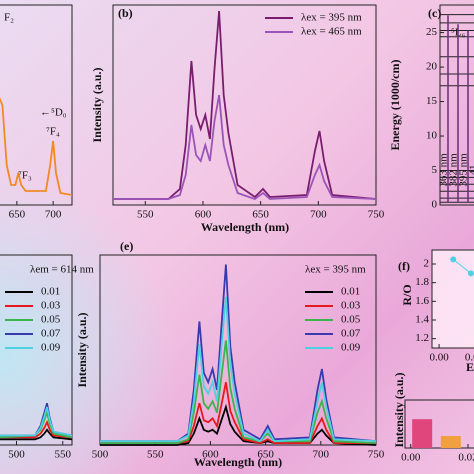 Image resolution: width=474 pixels, height=474 pixels. What do you see at coordinates (422, 320) in the screenshot?
I see `y-tick-label: 1.4` at bounding box center [422, 320].